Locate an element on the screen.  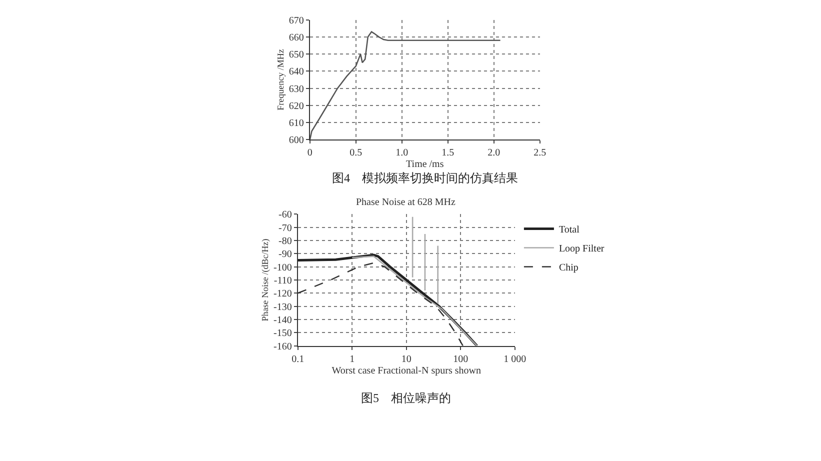
y-tick-label: -110 is located at coordinates (283, 281).